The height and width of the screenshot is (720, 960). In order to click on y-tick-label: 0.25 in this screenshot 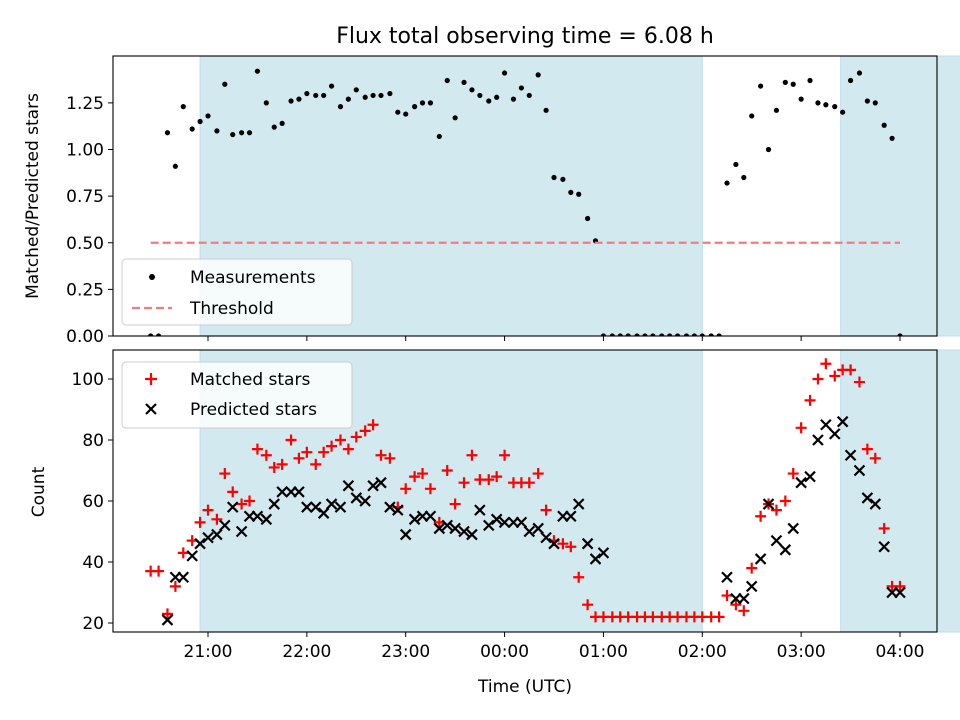, I will do `click(85, 290)`.